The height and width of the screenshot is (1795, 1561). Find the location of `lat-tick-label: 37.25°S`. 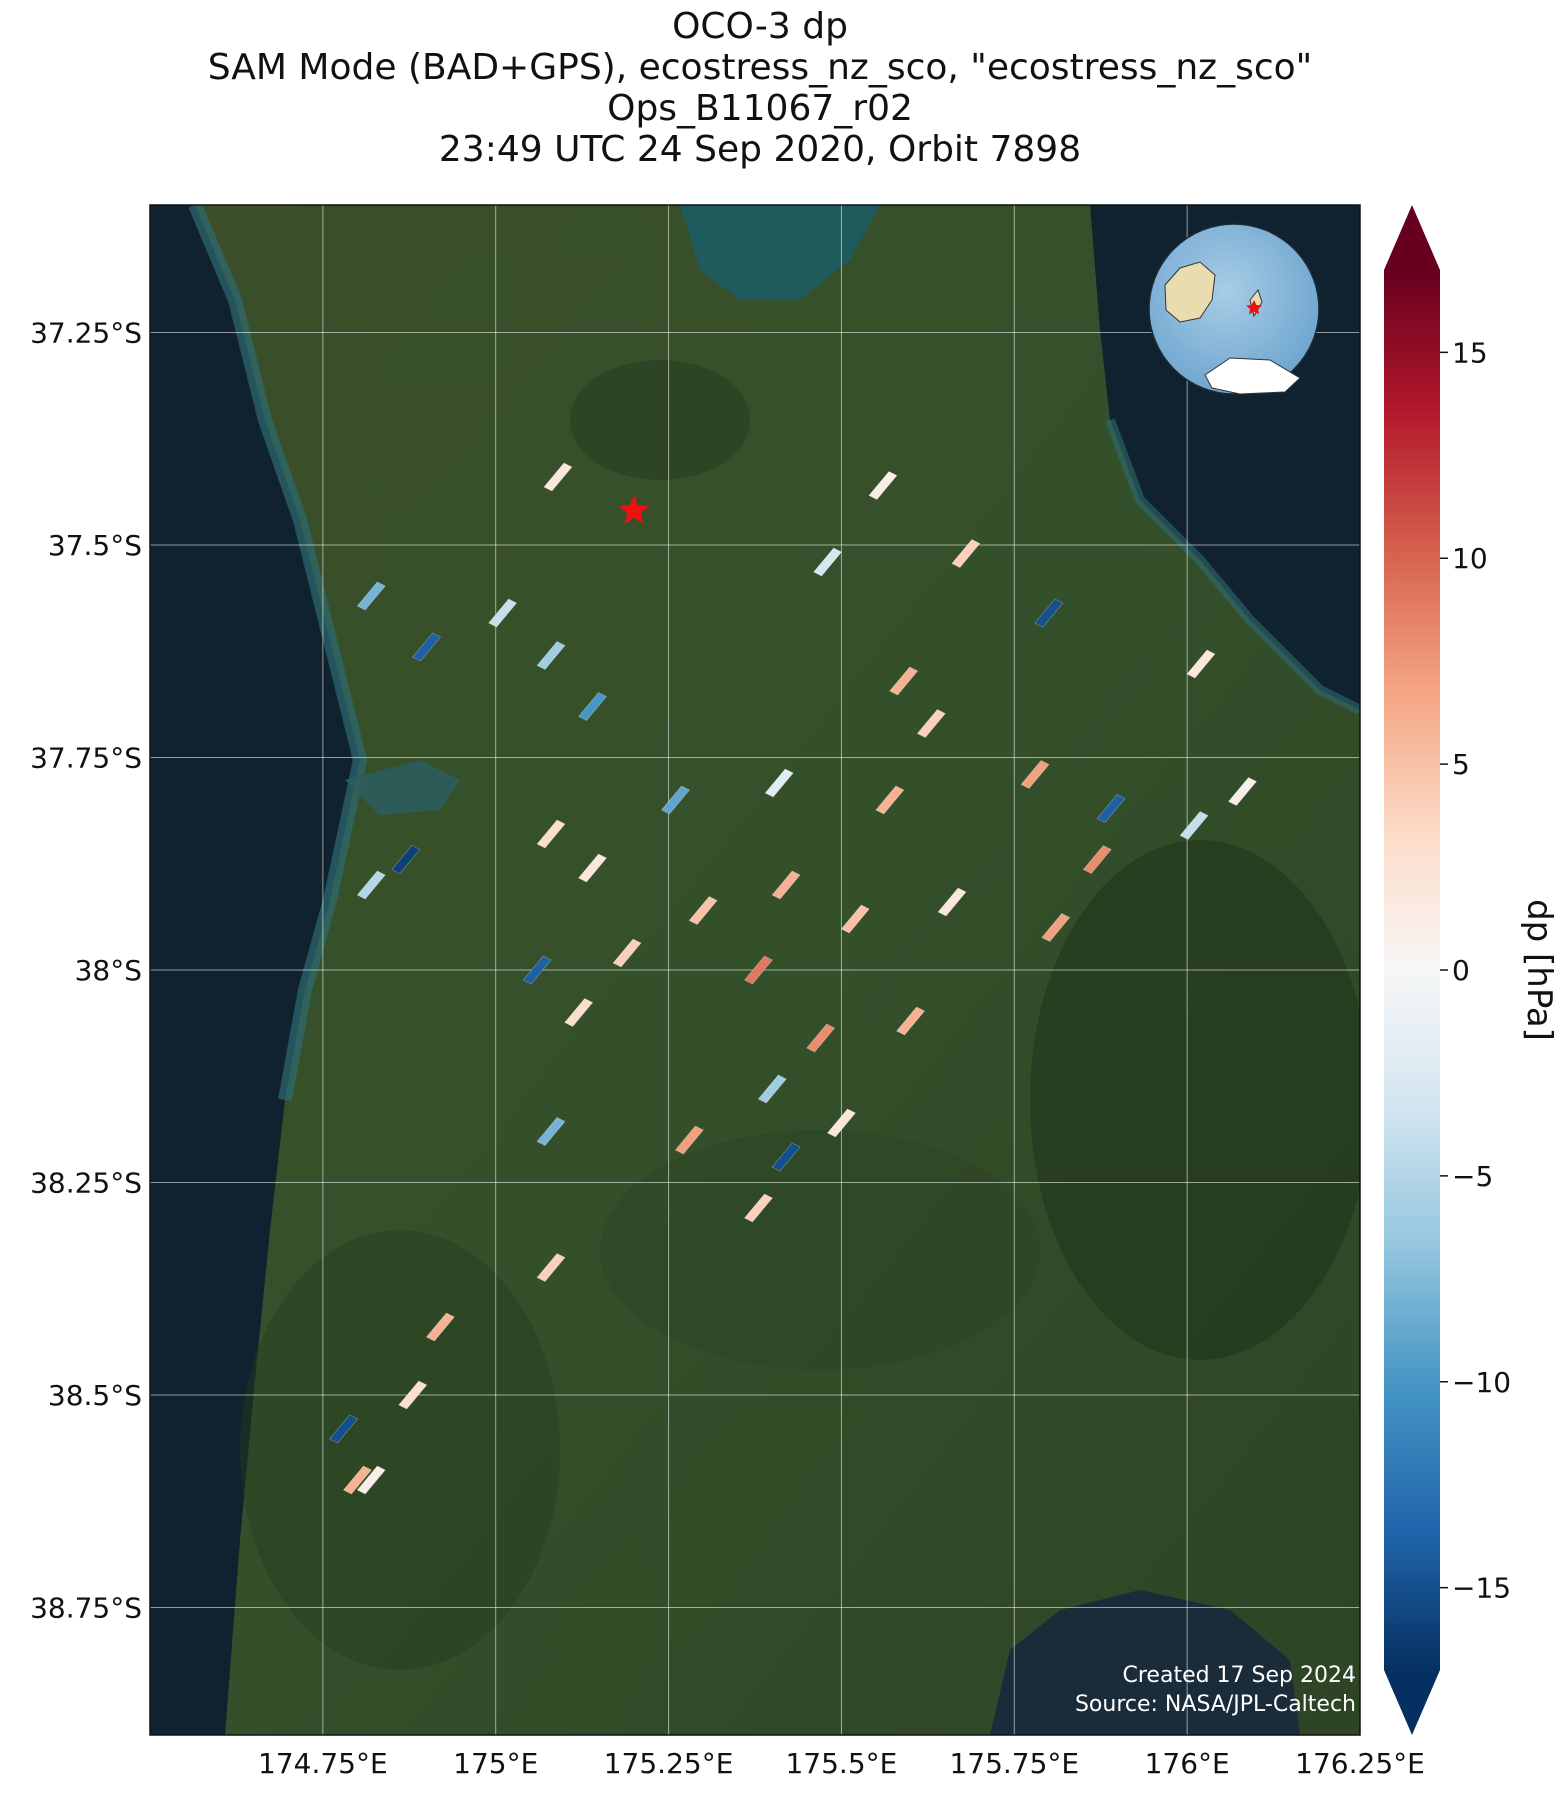

lat-tick-label: 37.25°S is located at coordinates (86, 333).